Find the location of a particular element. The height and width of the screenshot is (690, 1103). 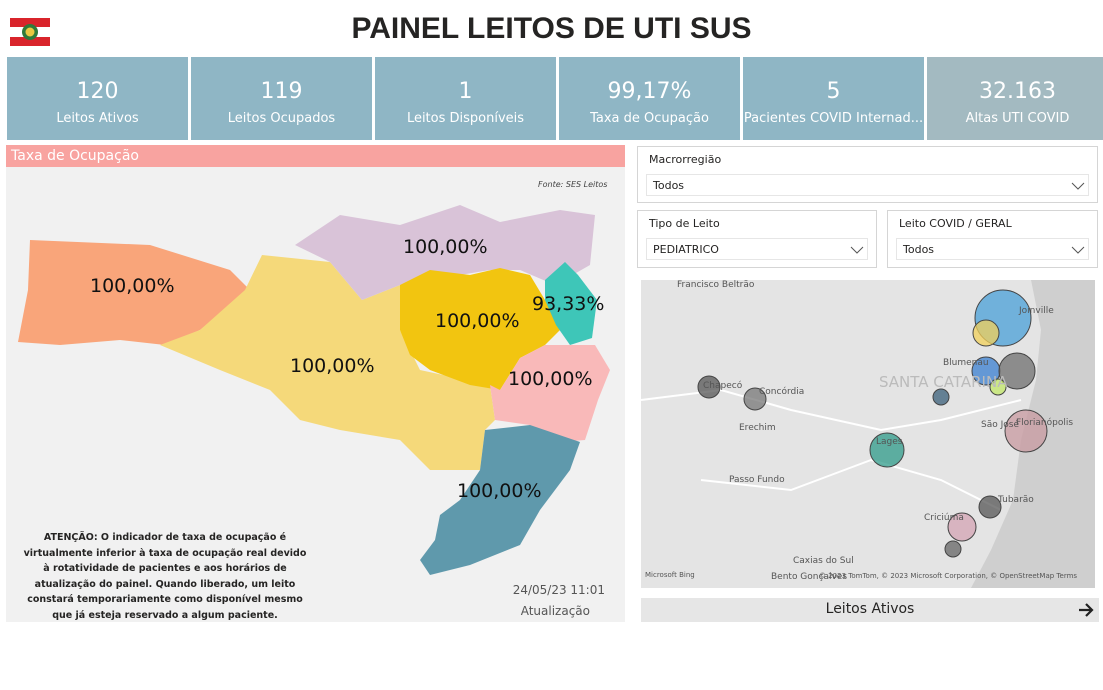

kpi-card: 1 Leitos Disponíveis is located at coordinates (465, 98).